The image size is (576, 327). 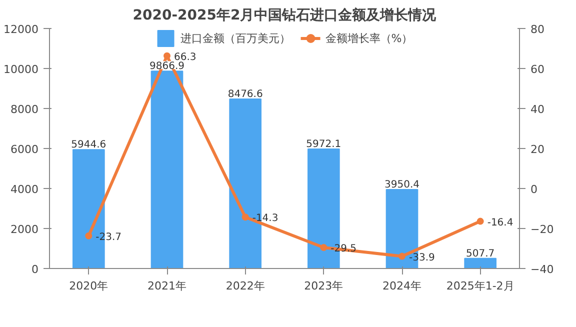 I want to click on y-tick-label: 2000, so click(x=24, y=229).